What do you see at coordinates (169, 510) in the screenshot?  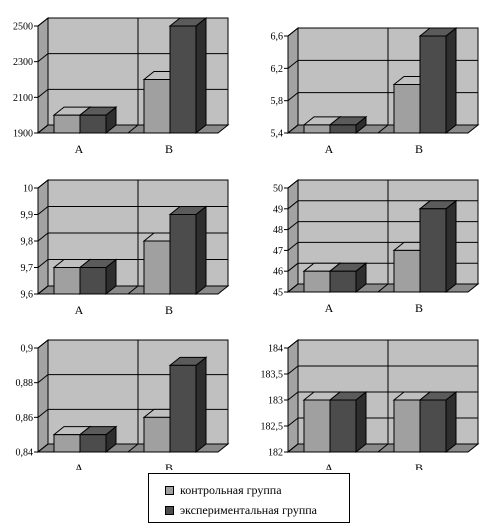 I see `legend-swatch-experimental` at bounding box center [169, 510].